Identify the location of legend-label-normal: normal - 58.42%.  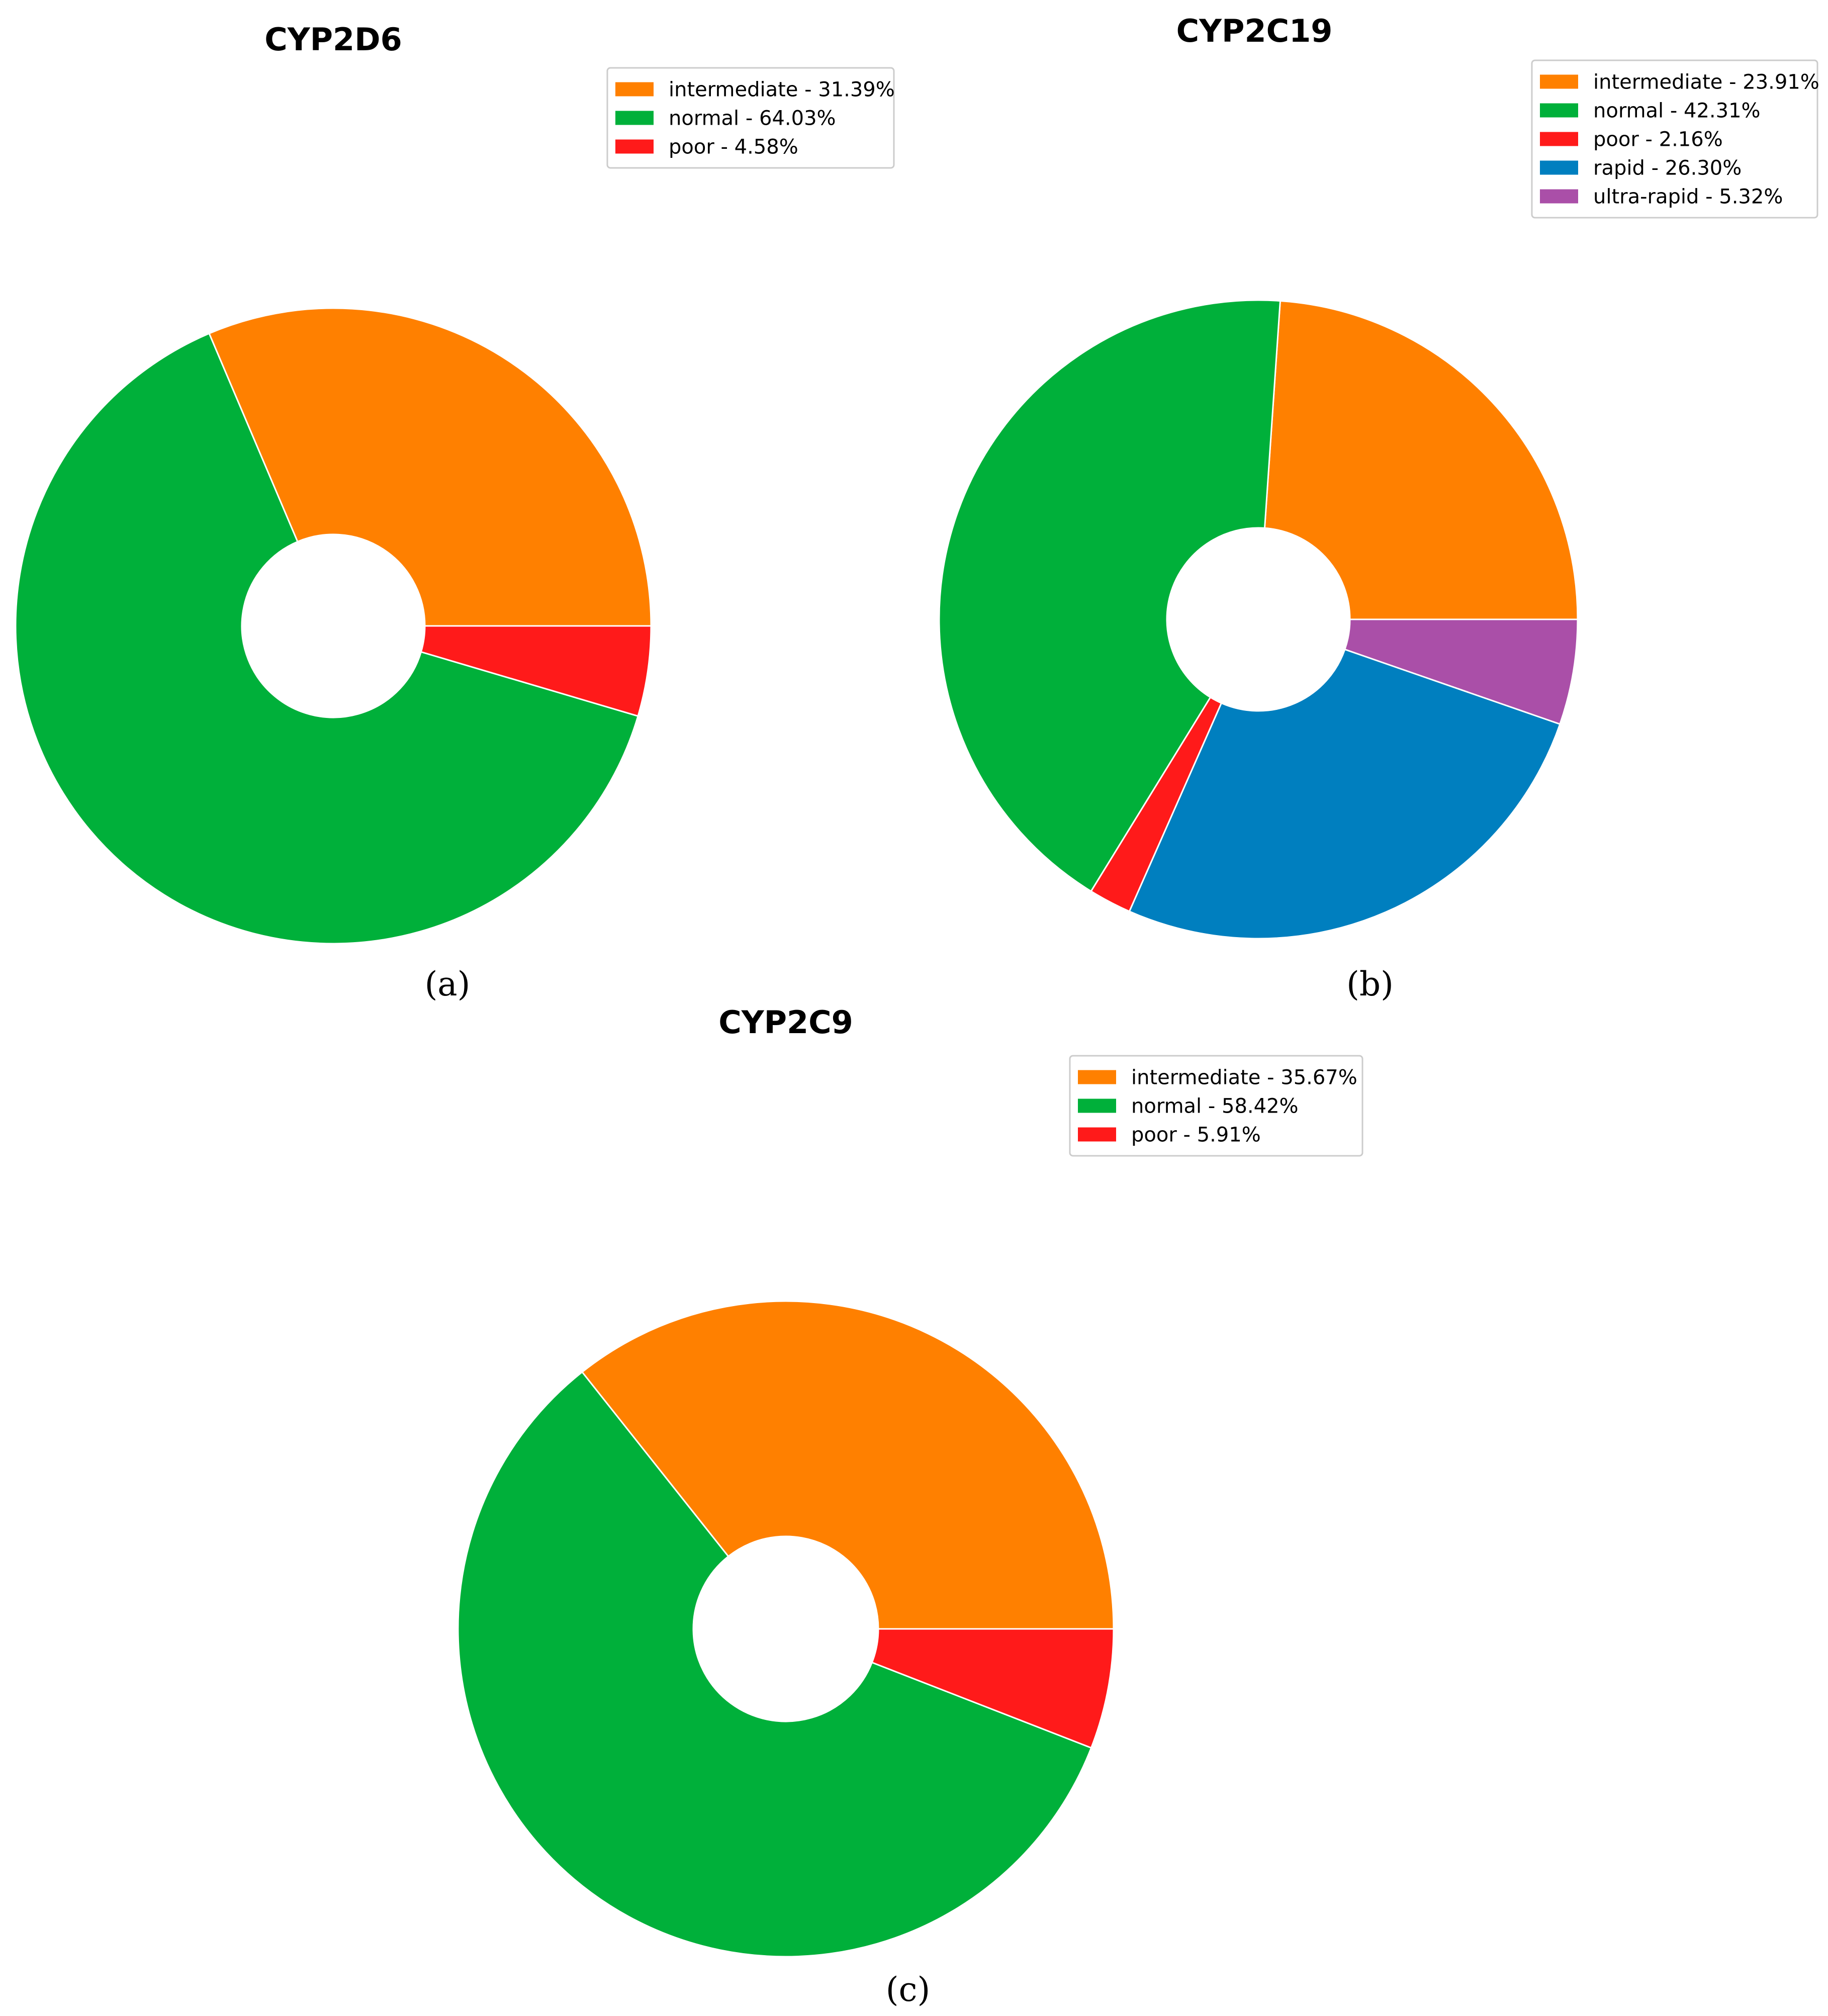
(1215, 1107).